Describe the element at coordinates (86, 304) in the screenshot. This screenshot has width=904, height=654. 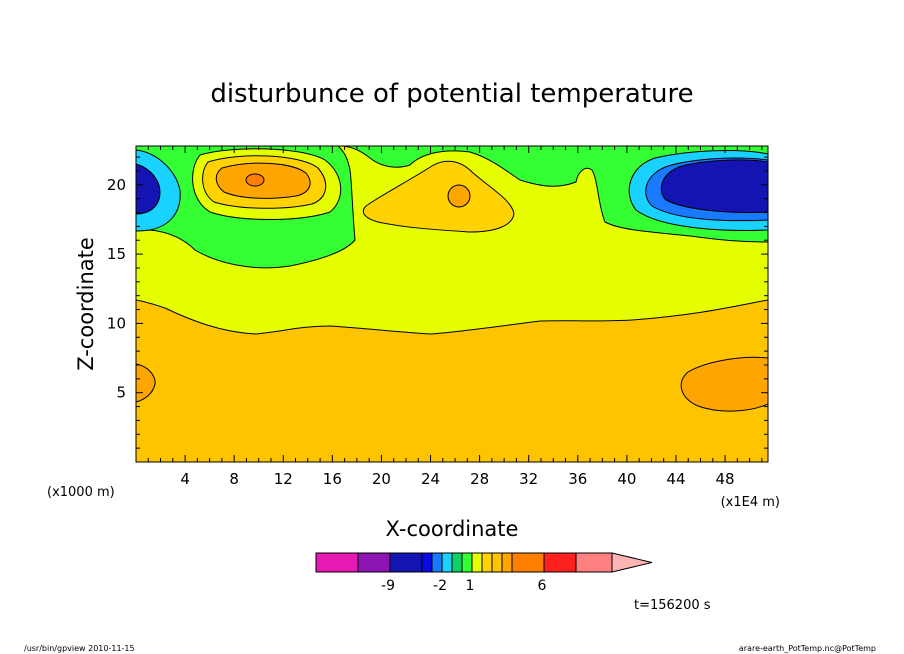
I see `y-axis-label: Z-coordinate` at that location.